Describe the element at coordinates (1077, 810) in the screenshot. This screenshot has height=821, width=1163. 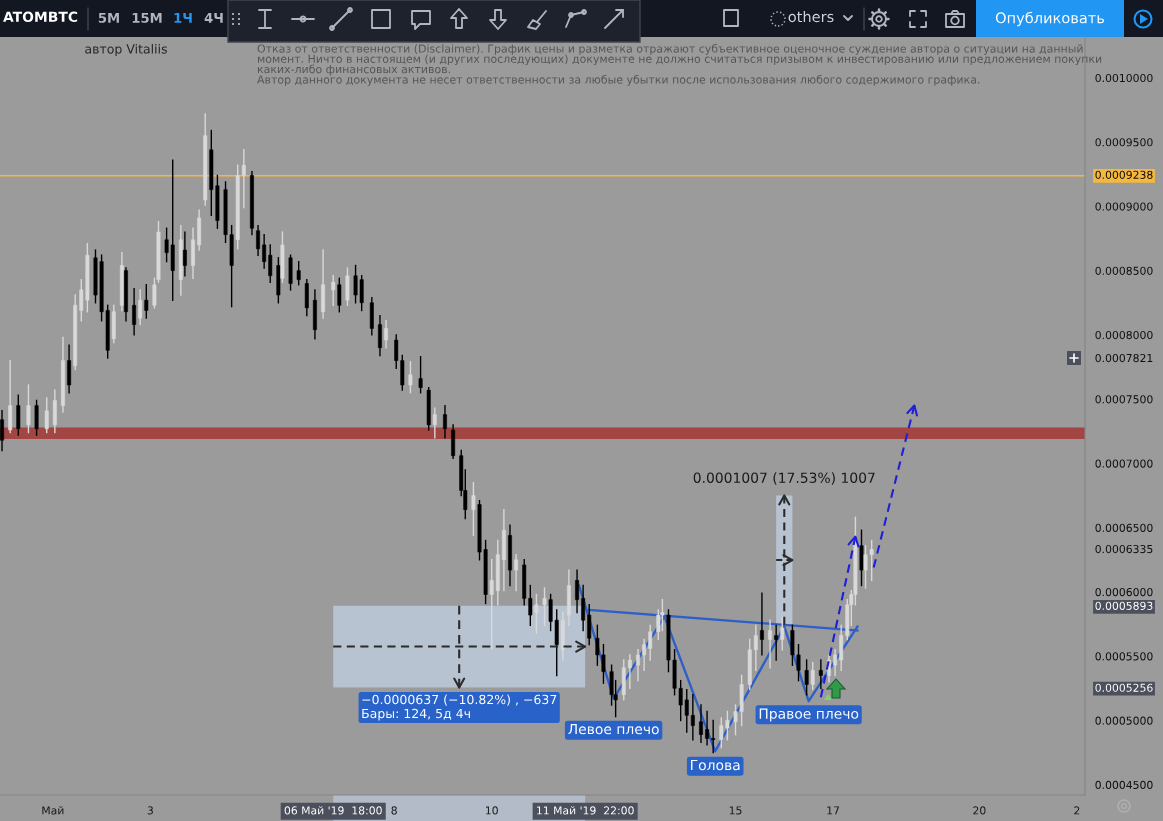
I see `x-tick-label: 2` at that location.